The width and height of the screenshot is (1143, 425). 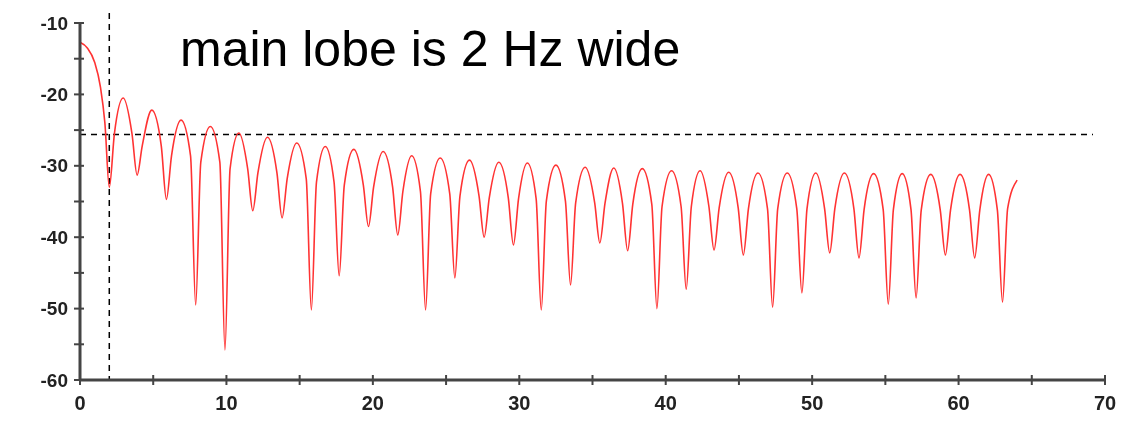 I want to click on y-tick-label: -20, so click(x=54, y=95).